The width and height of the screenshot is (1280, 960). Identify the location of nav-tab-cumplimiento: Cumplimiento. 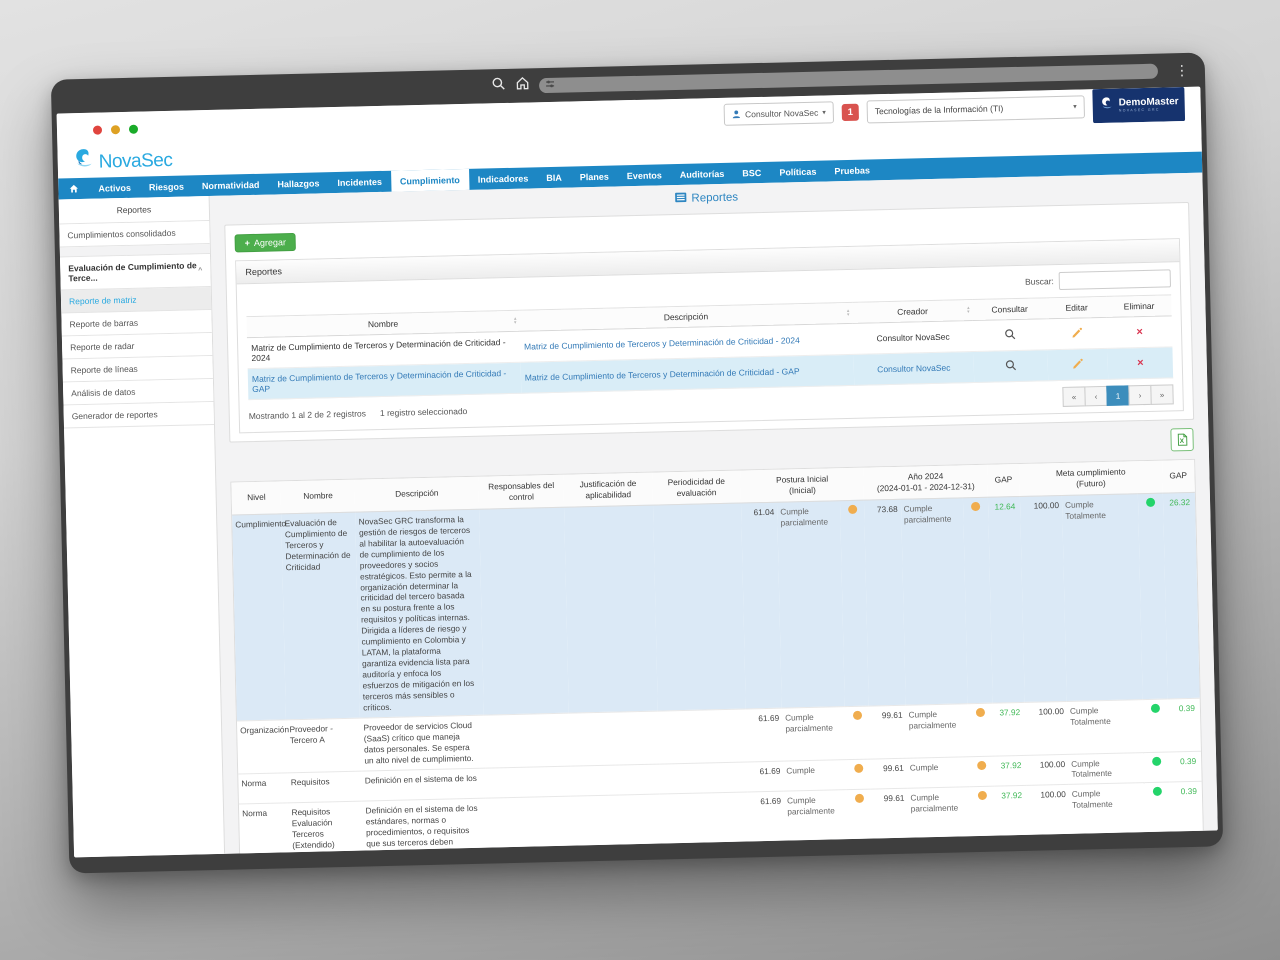
(430, 180).